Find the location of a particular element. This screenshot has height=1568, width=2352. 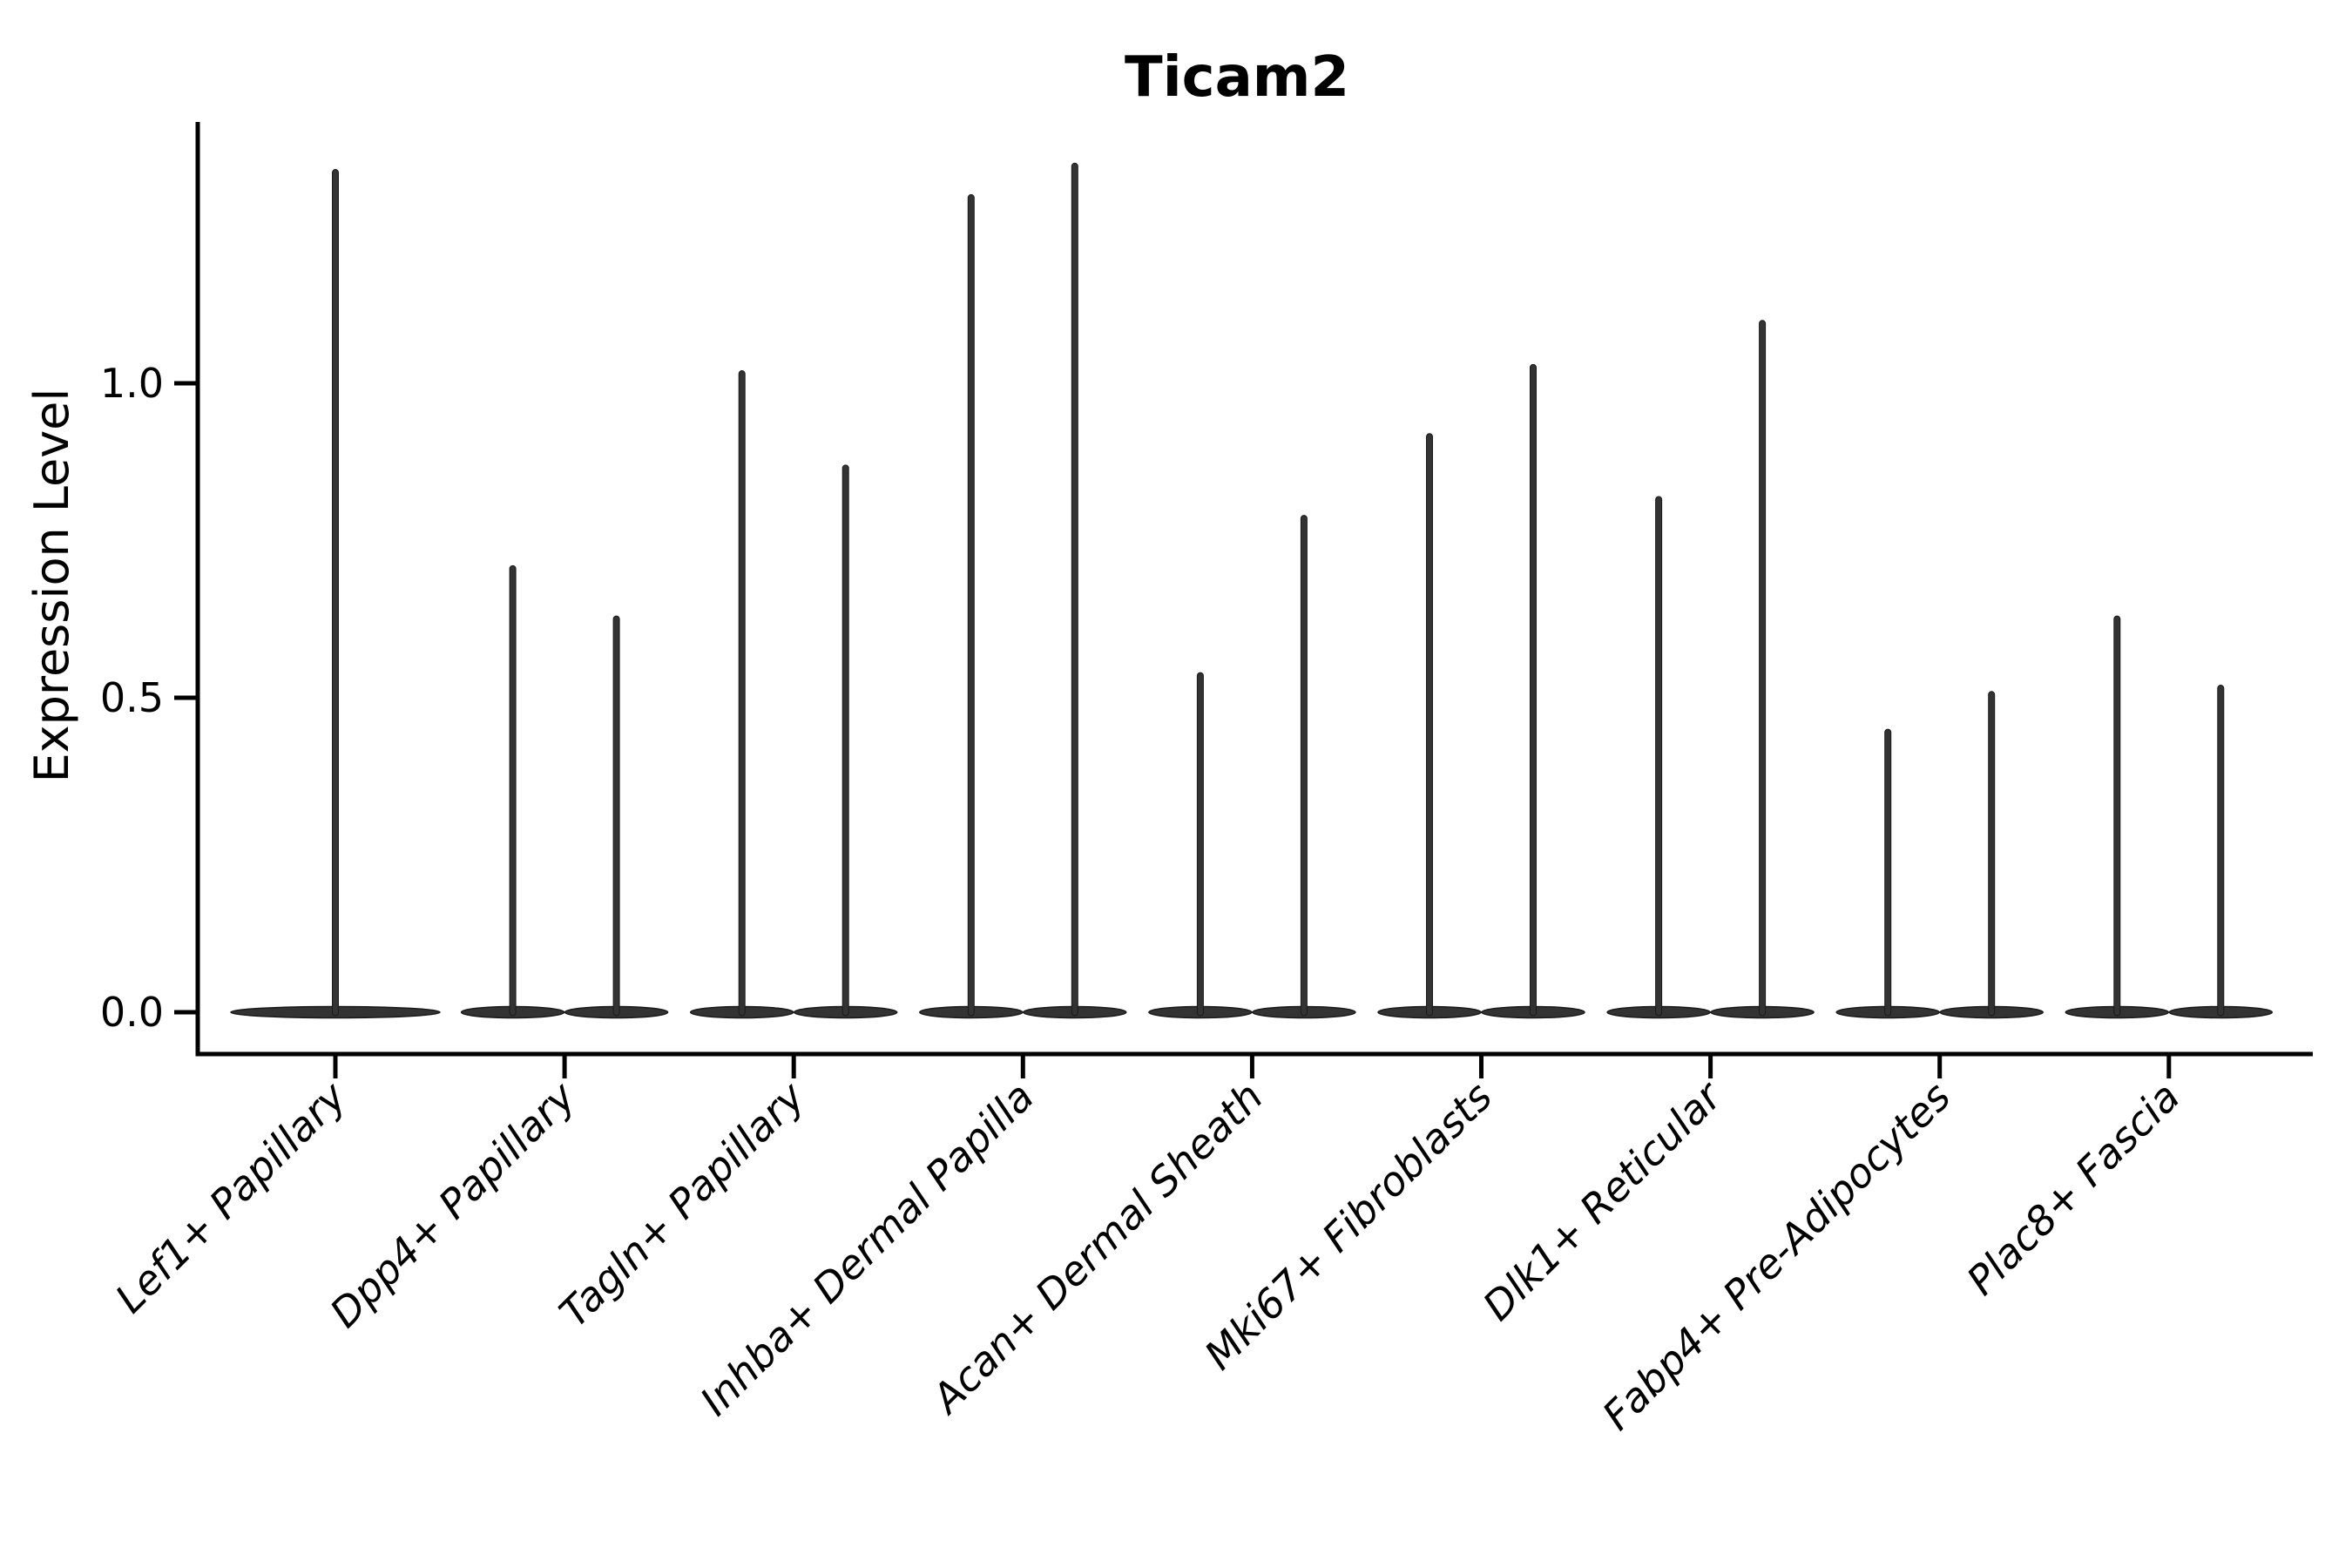

x-tick-label: Lef1+ Papillary is located at coordinates (230, 1196).